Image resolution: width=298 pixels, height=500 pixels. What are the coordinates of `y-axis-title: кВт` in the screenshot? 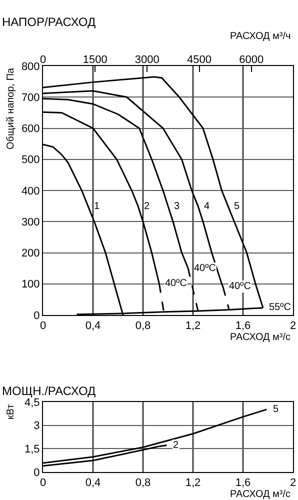 It's located at (11, 412).